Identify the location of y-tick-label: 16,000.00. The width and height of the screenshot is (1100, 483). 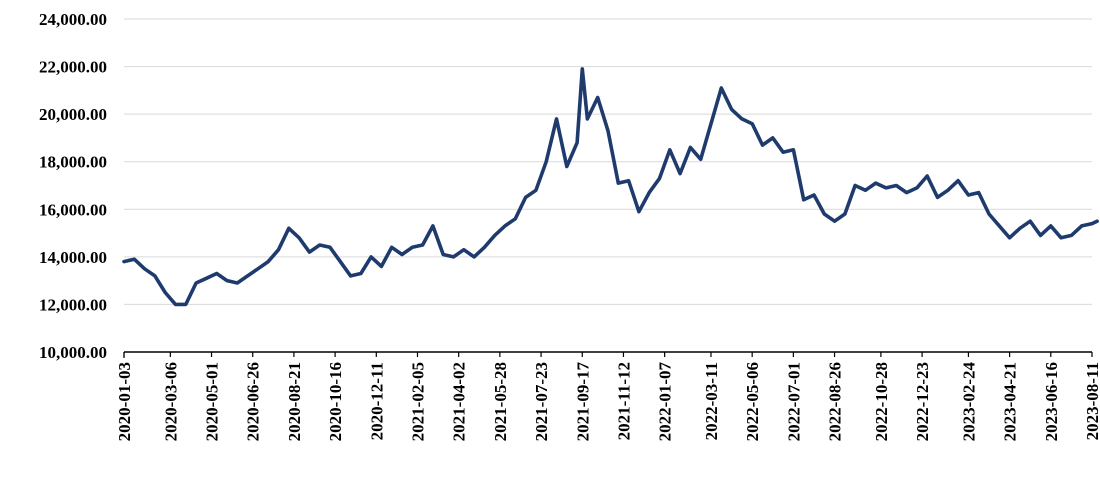
(73, 209).